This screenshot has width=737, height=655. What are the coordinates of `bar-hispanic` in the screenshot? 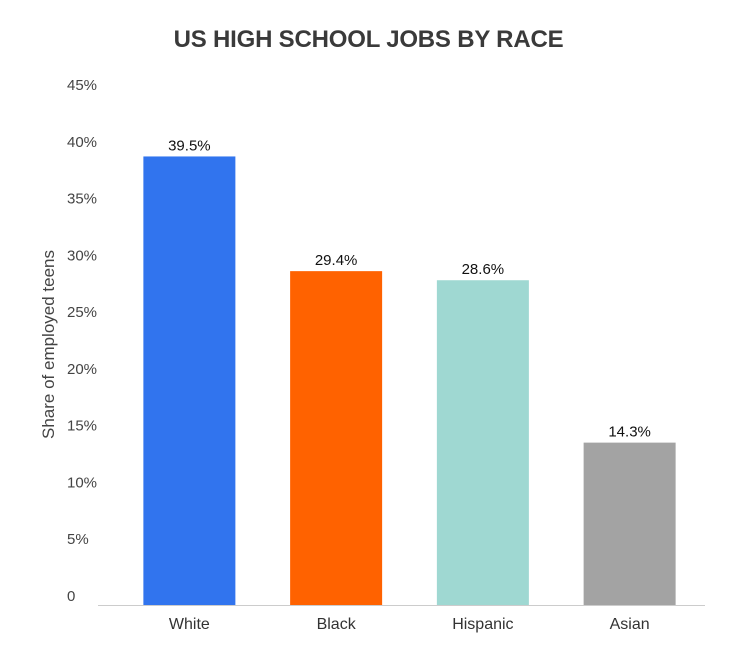 It's located at (482, 442).